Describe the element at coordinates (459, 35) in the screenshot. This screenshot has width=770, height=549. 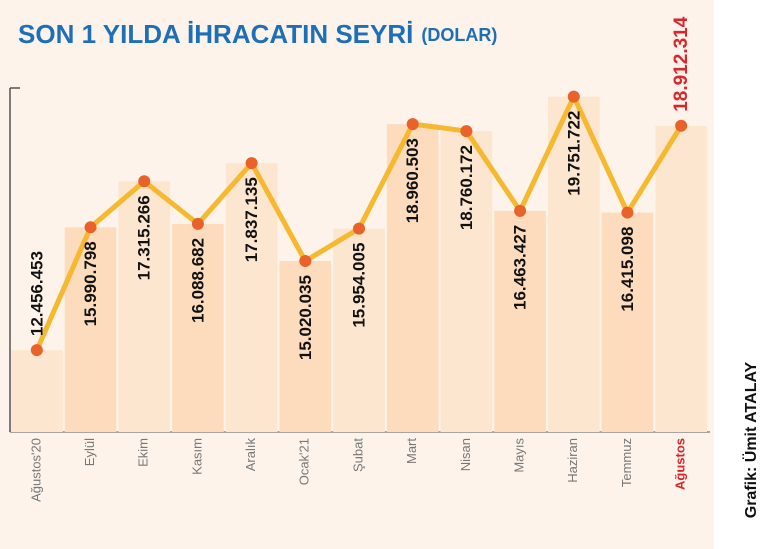
I see `subtitle: (DOLAR)` at that location.